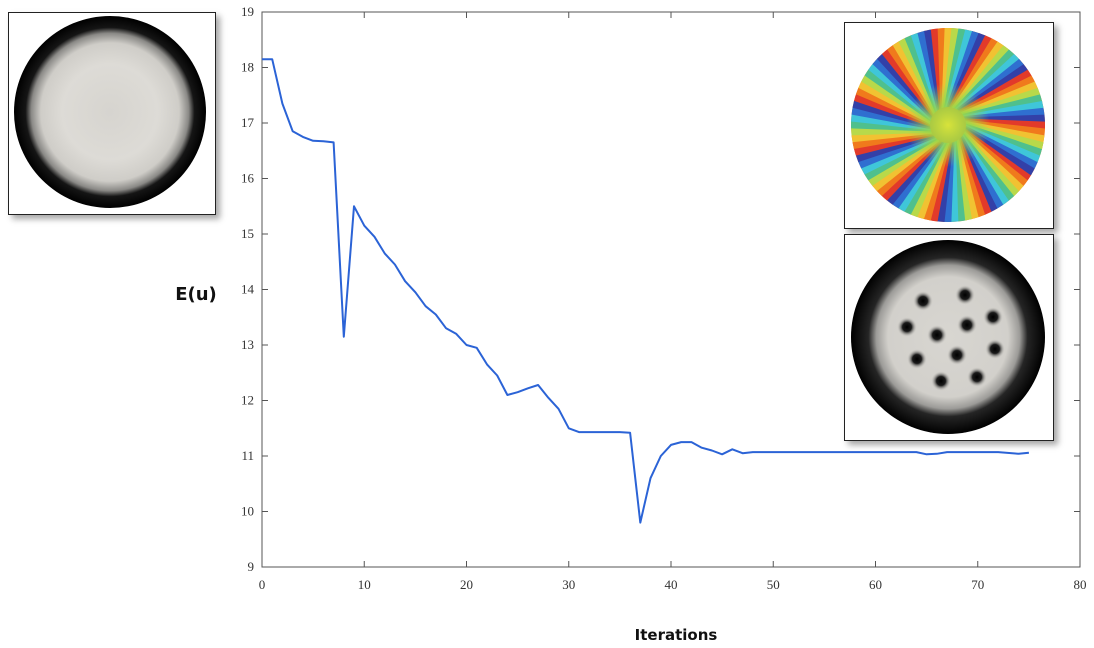 The width and height of the screenshot is (1094, 648). I want to click on x-axis-label: Iterations, so click(676, 635).